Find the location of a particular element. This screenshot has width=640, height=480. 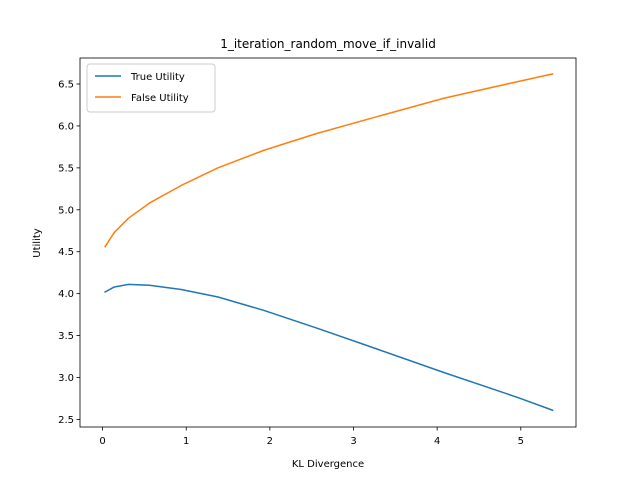

x-tick-label: 0 is located at coordinates (102, 441).